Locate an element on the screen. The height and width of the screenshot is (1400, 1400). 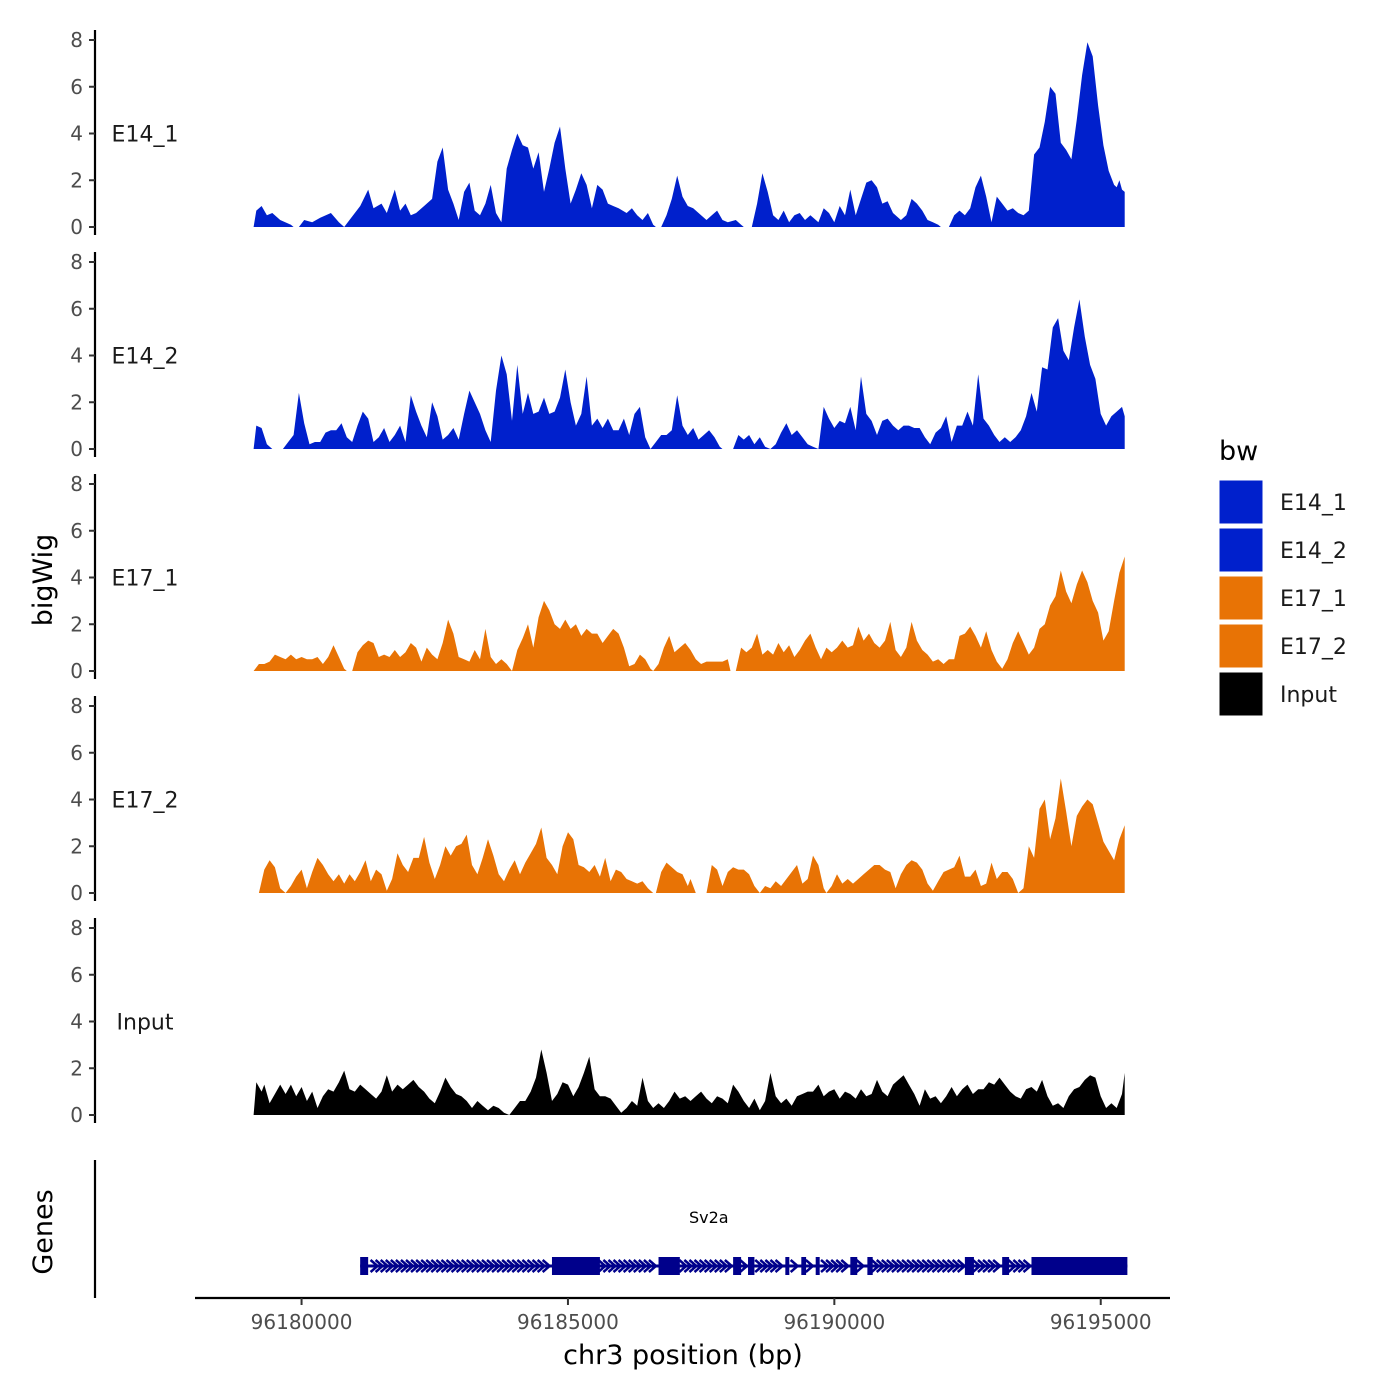
legend-label: E14_2 is located at coordinates (1313, 551).